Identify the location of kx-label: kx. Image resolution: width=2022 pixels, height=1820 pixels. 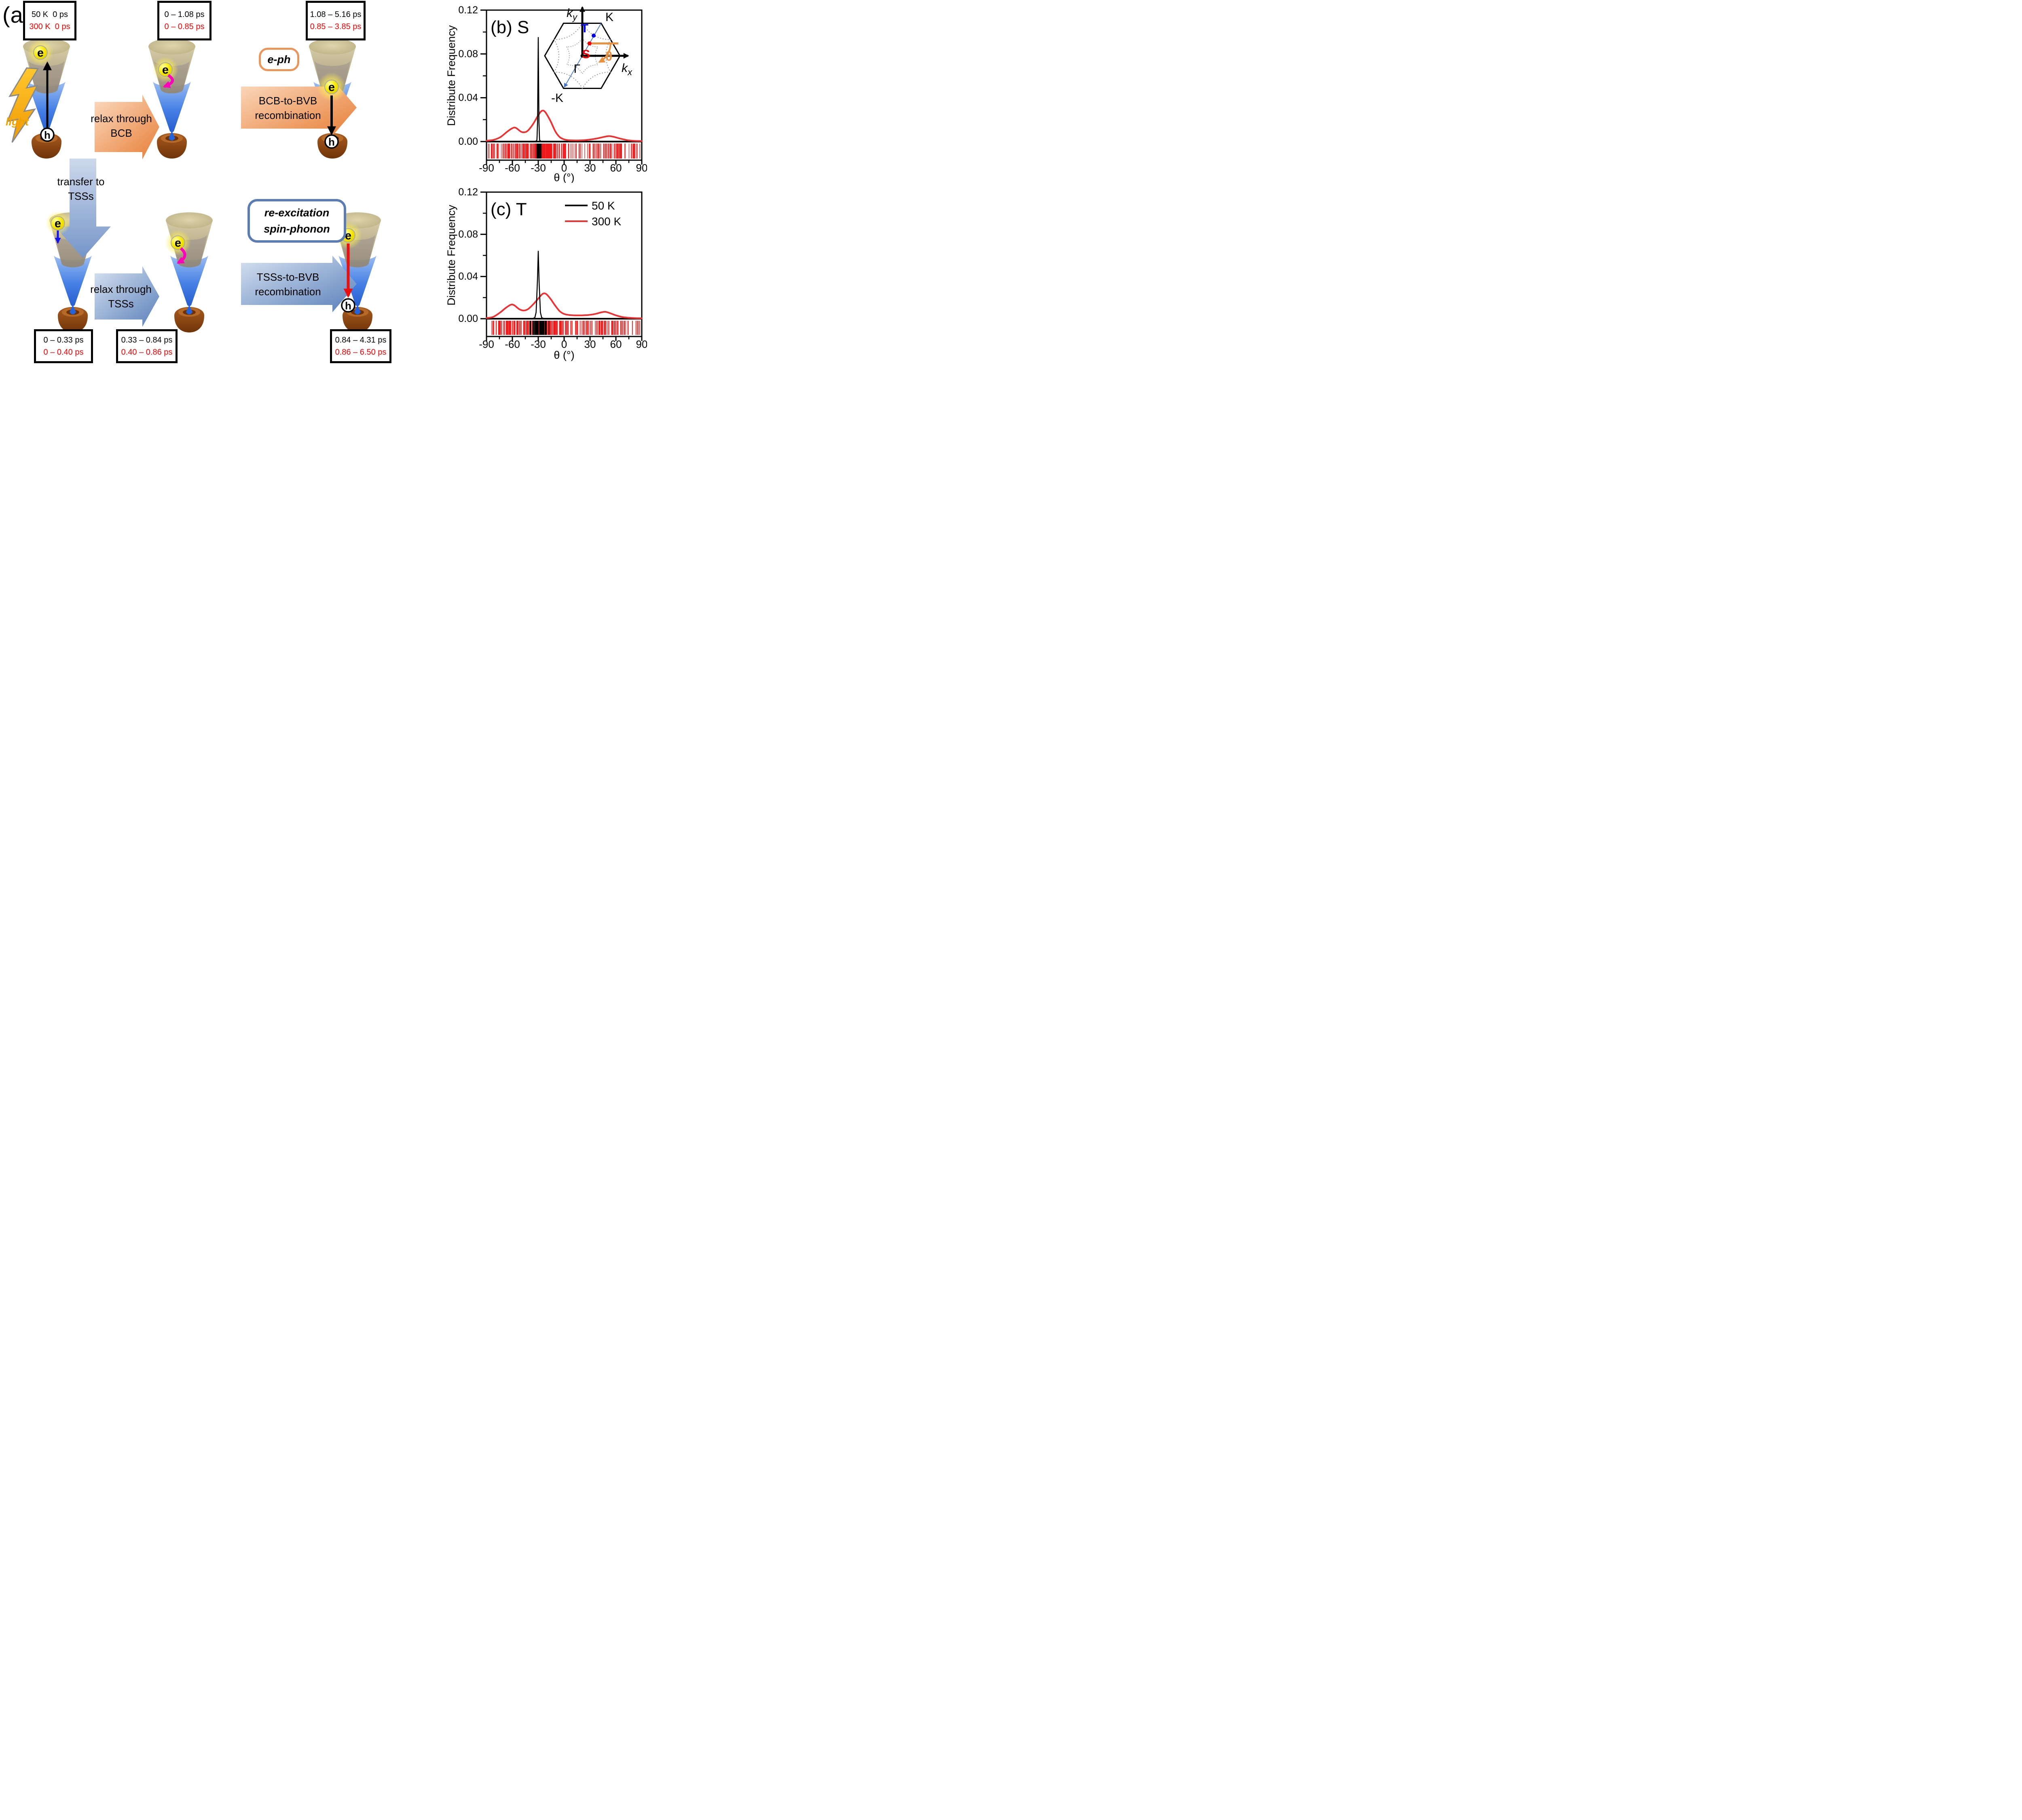
(627, 69).